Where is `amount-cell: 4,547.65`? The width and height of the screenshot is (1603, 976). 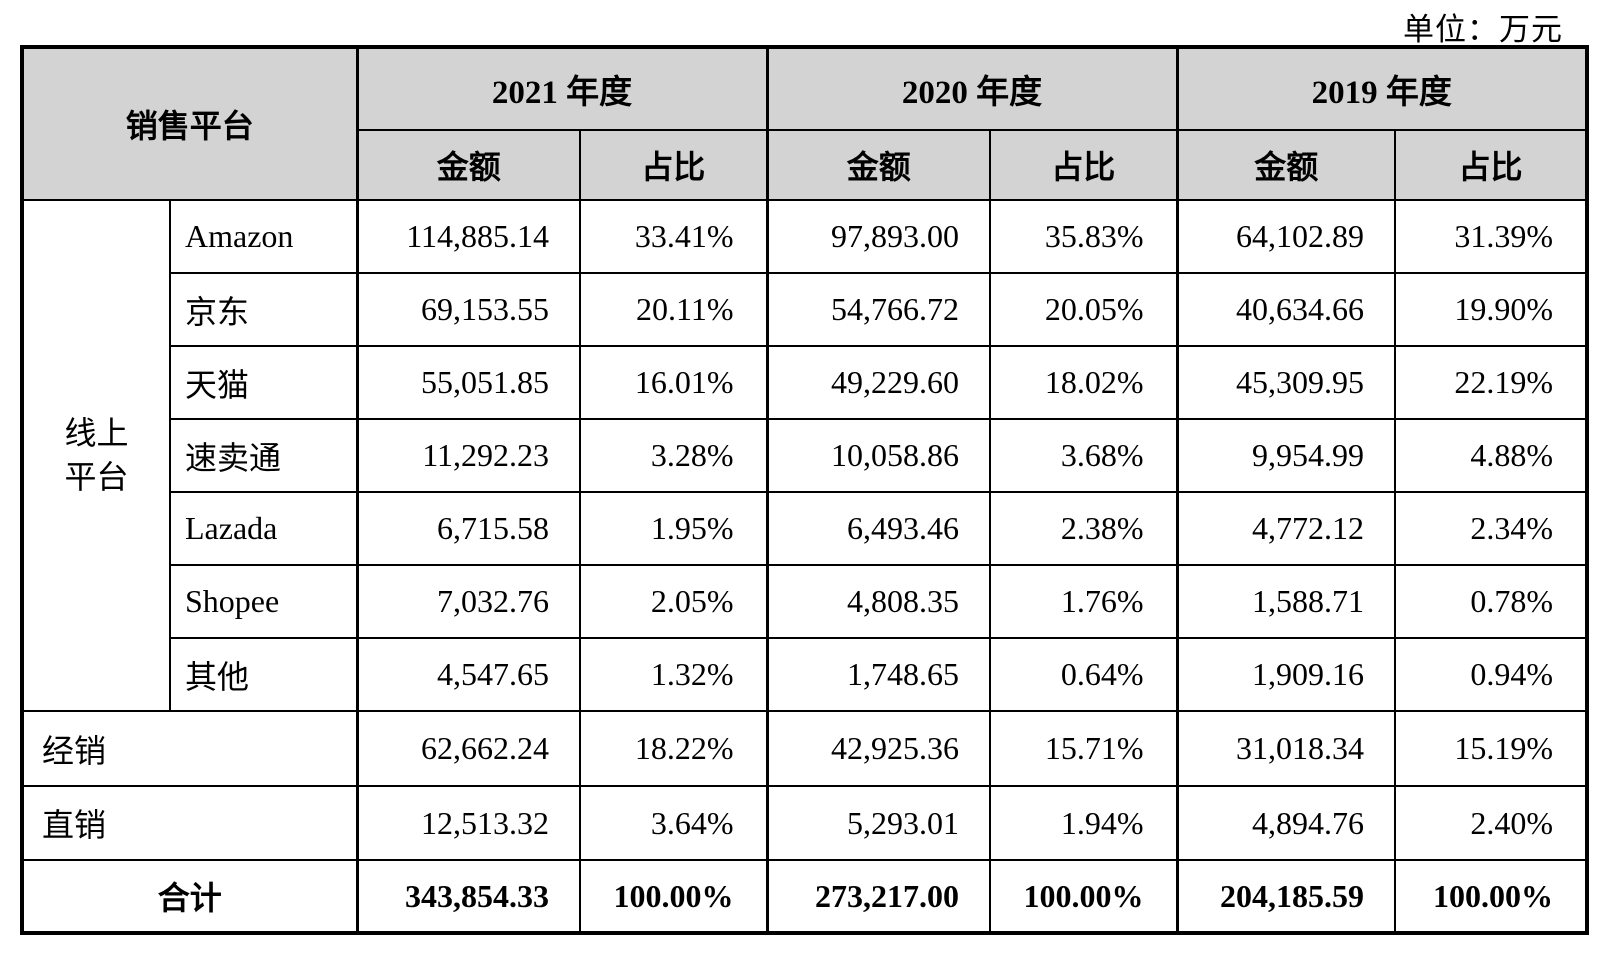
amount-cell: 4,547.65 is located at coordinates (468, 674).